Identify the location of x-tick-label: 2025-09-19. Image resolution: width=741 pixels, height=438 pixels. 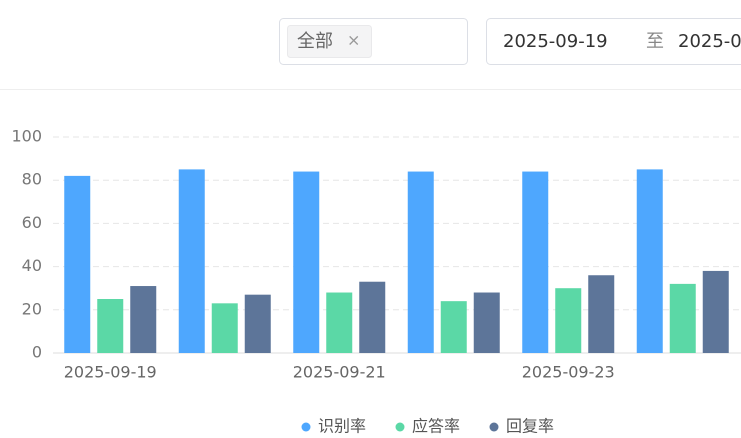
(110, 372).